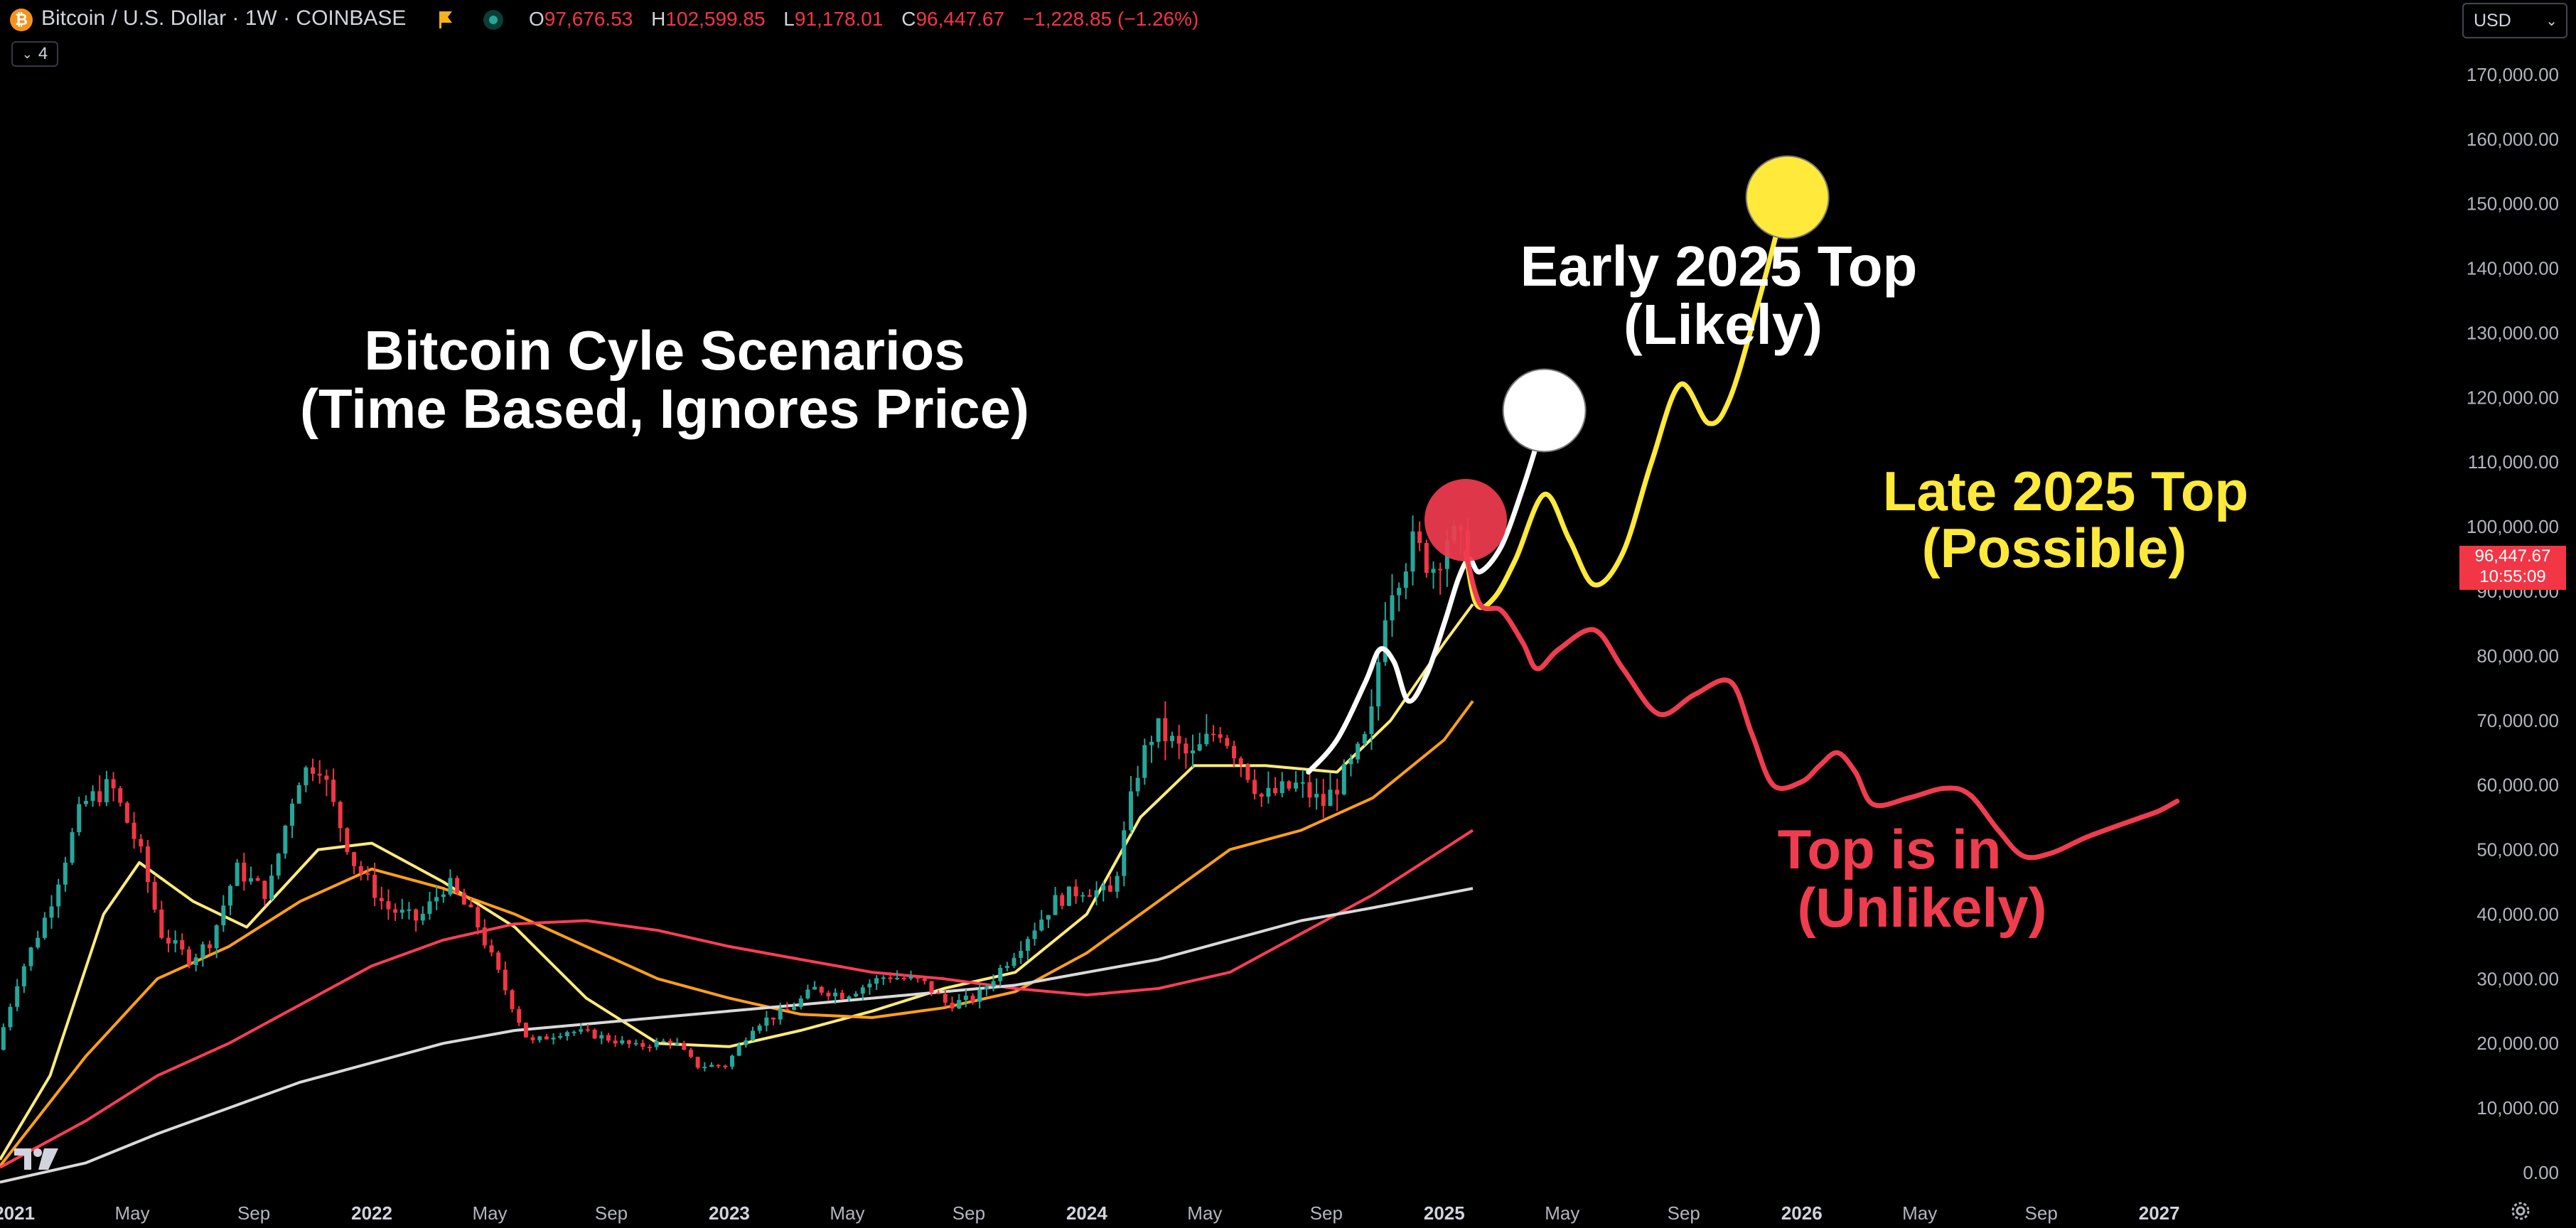  I want to click on indicators-toggle-button: ⌄ 4, so click(34, 54).